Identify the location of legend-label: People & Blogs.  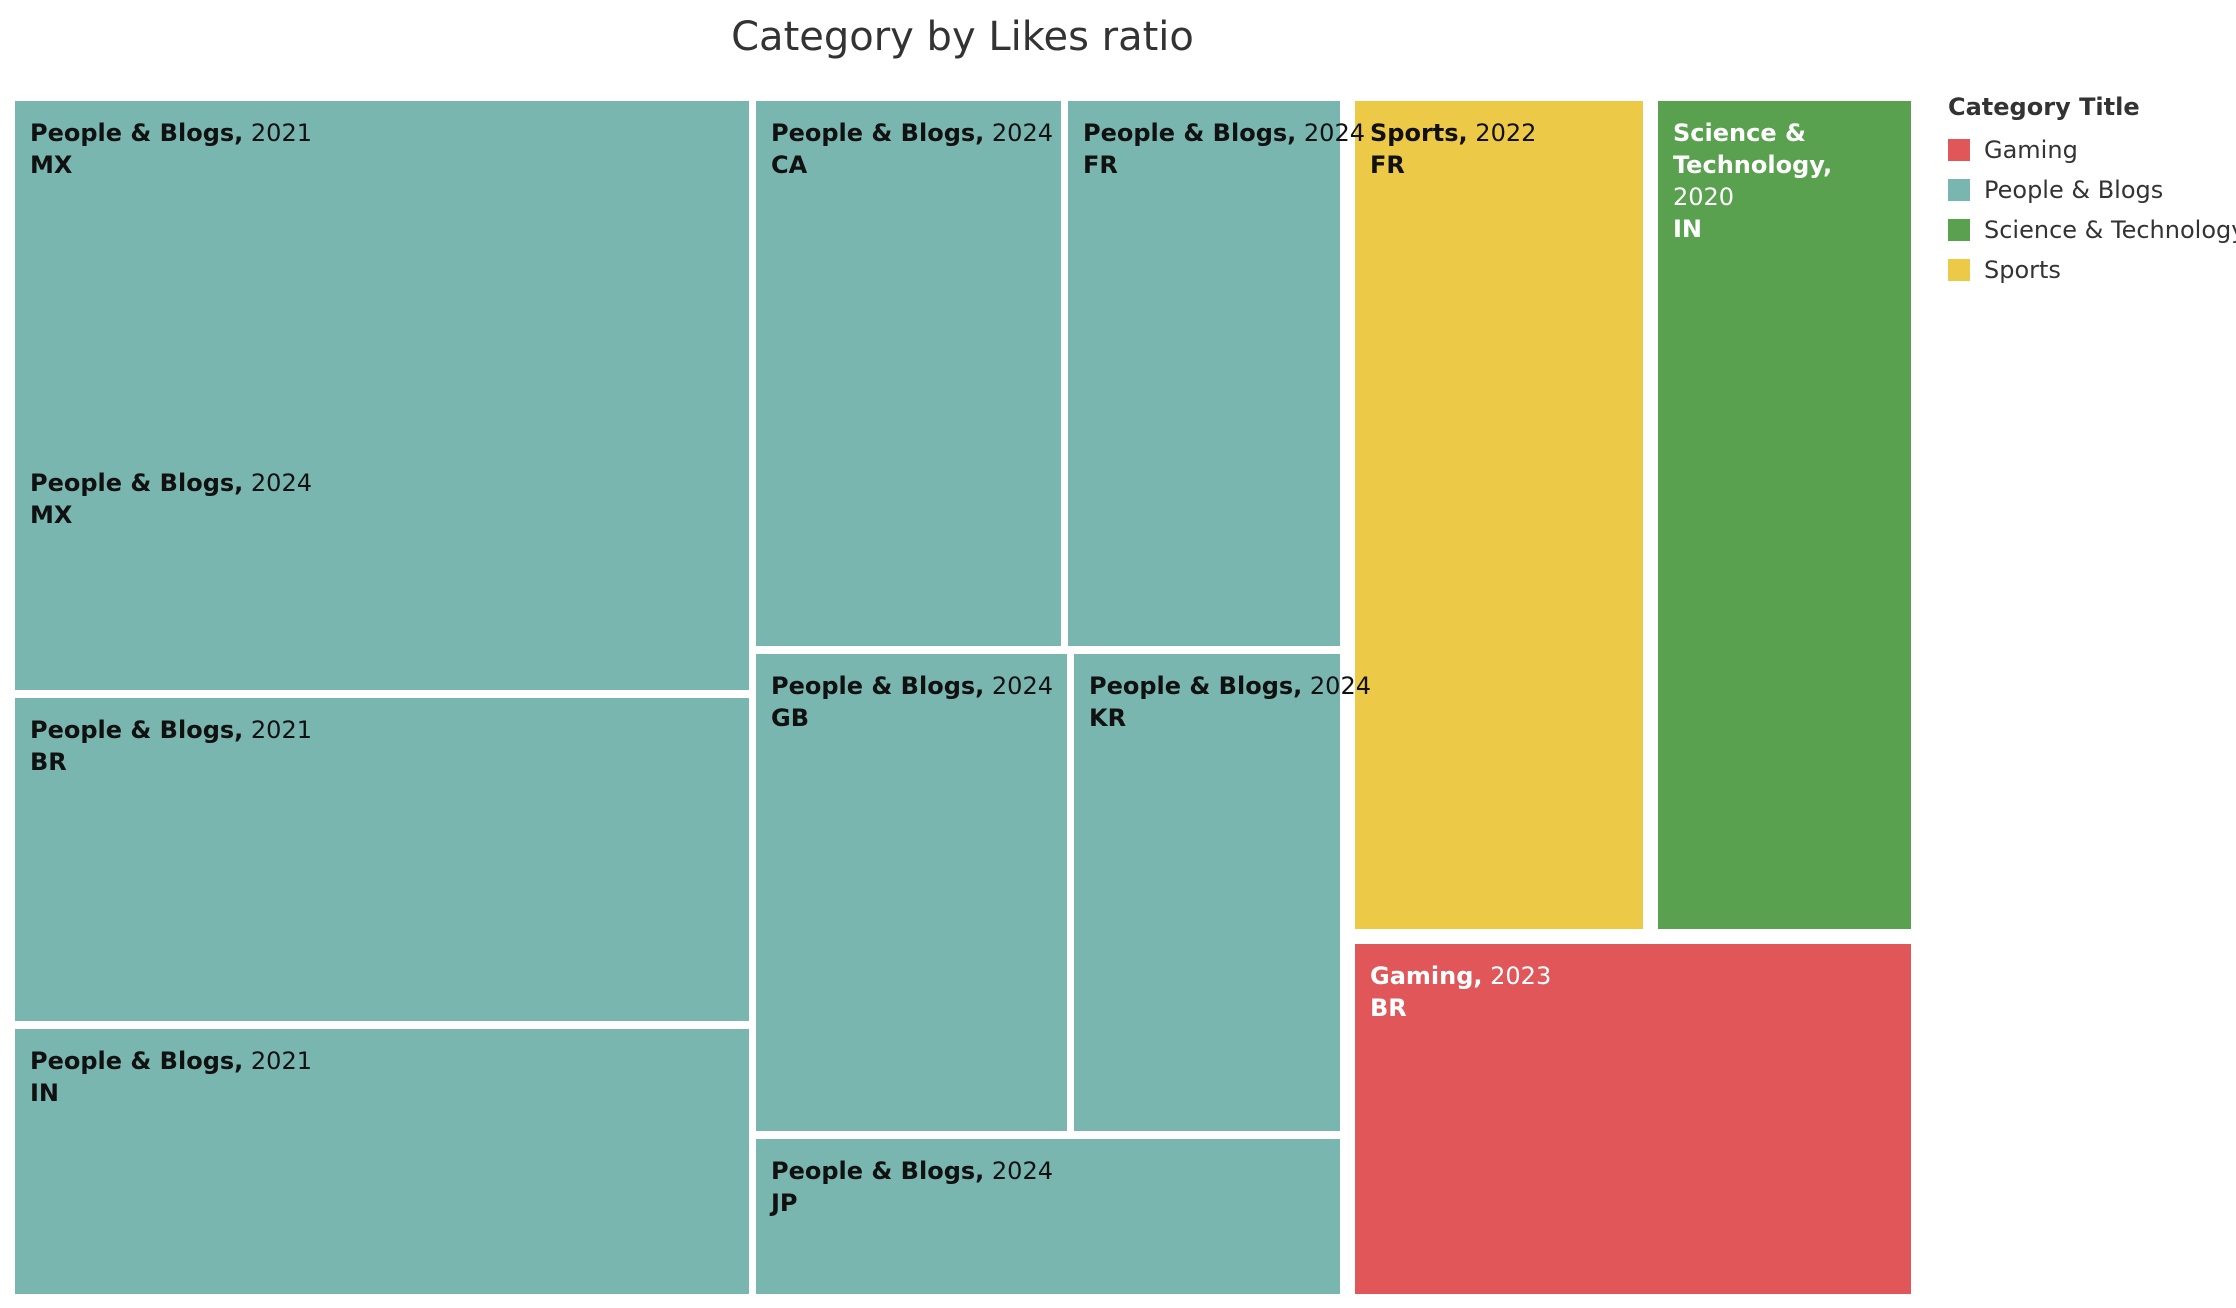
(2074, 190).